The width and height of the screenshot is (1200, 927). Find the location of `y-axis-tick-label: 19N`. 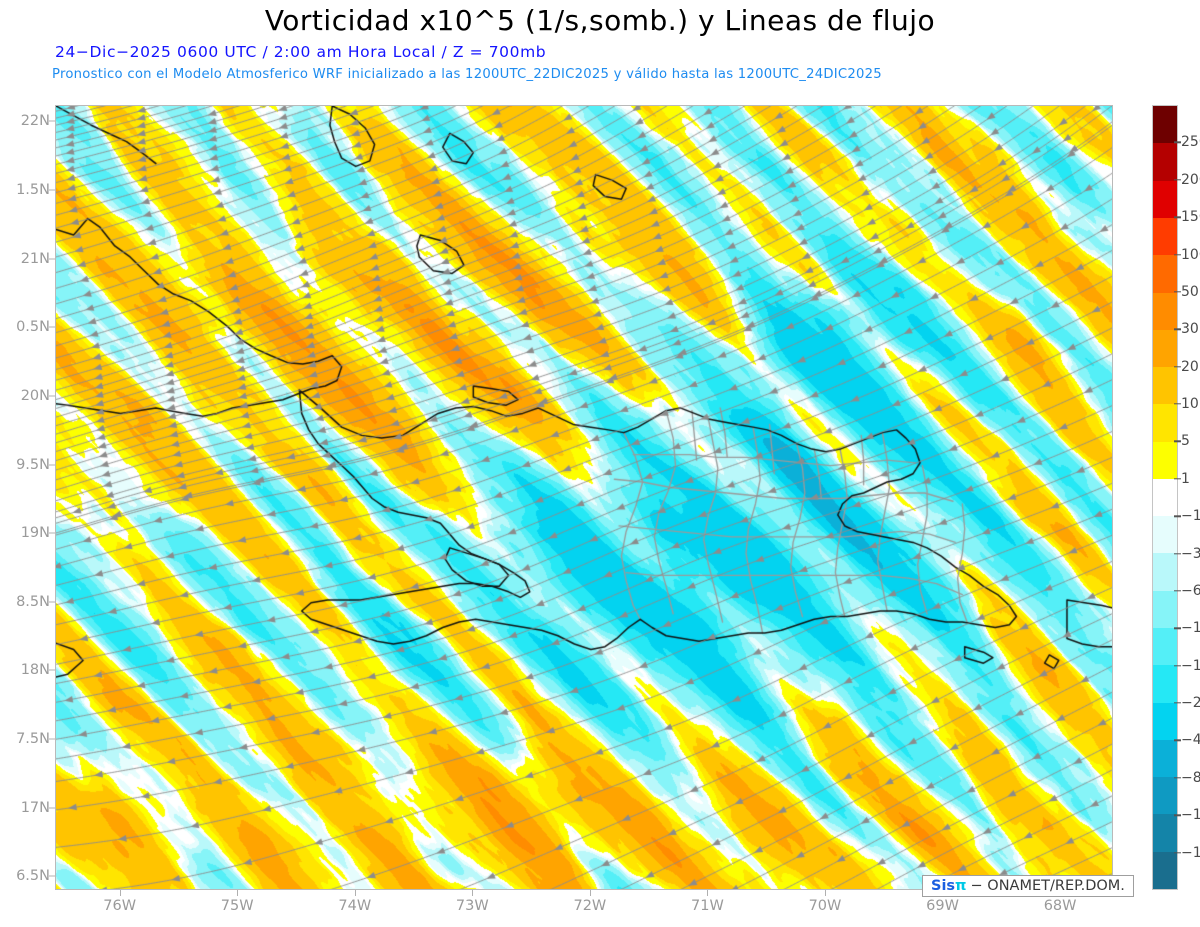

y-axis-tick-label: 19N is located at coordinates (35, 533).